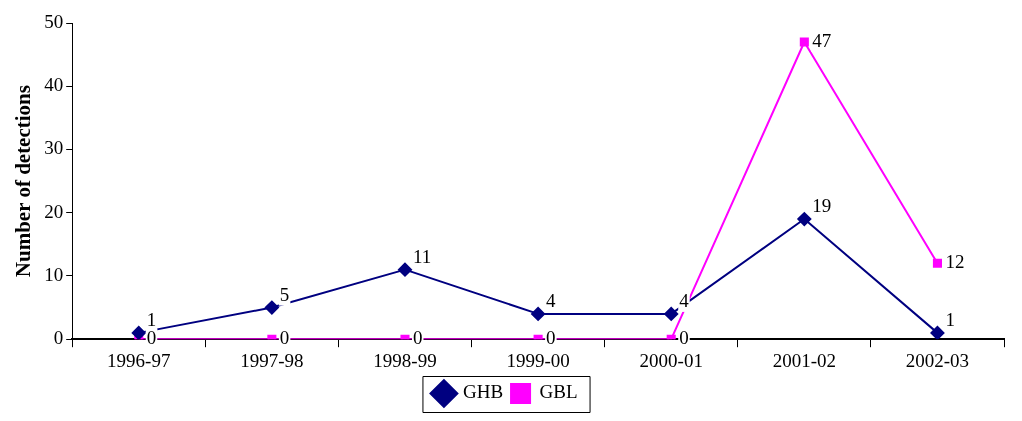  Describe the element at coordinates (405, 360) in the screenshot. I see `x-tick-label: 1998-99` at that location.